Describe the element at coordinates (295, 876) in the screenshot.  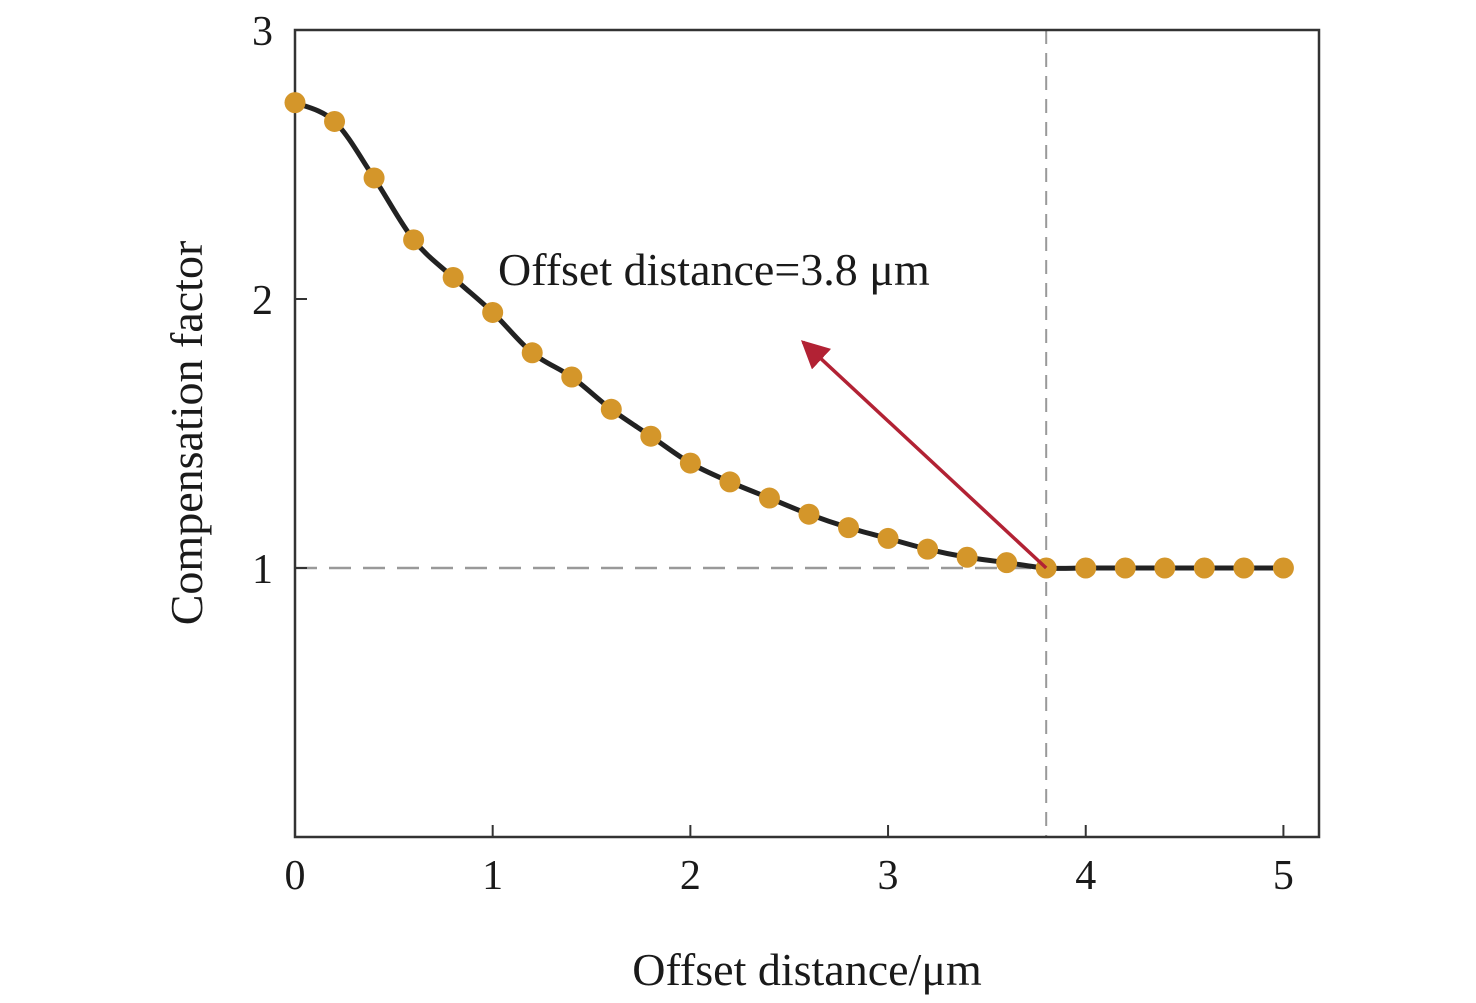
I see `x-tick-label: 0` at that location.